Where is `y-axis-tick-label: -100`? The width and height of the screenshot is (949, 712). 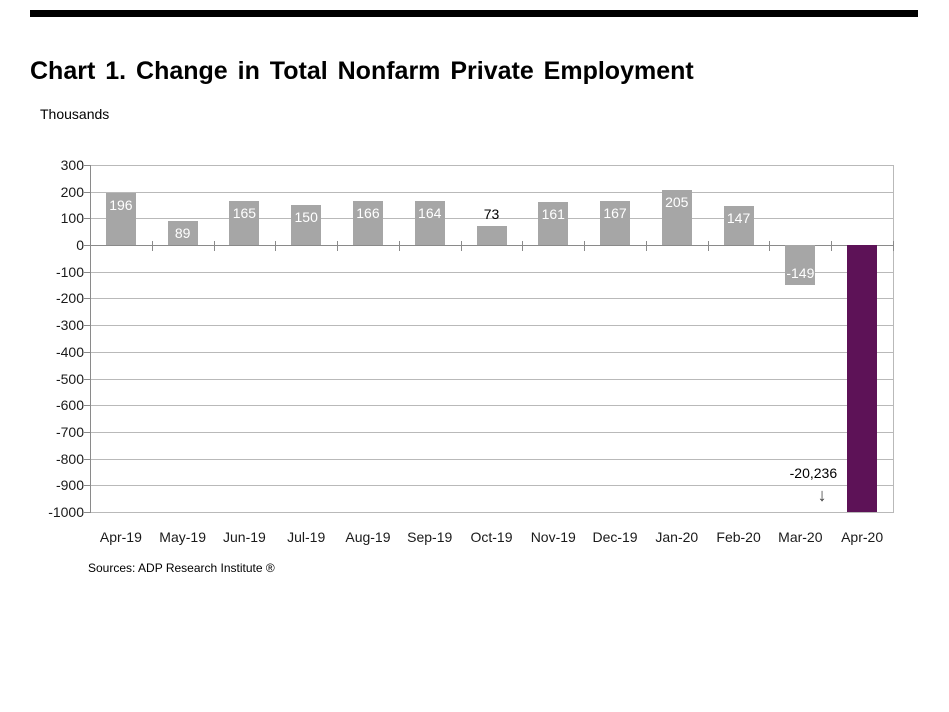
y-axis-tick-label: -100 is located at coordinates (69, 271).